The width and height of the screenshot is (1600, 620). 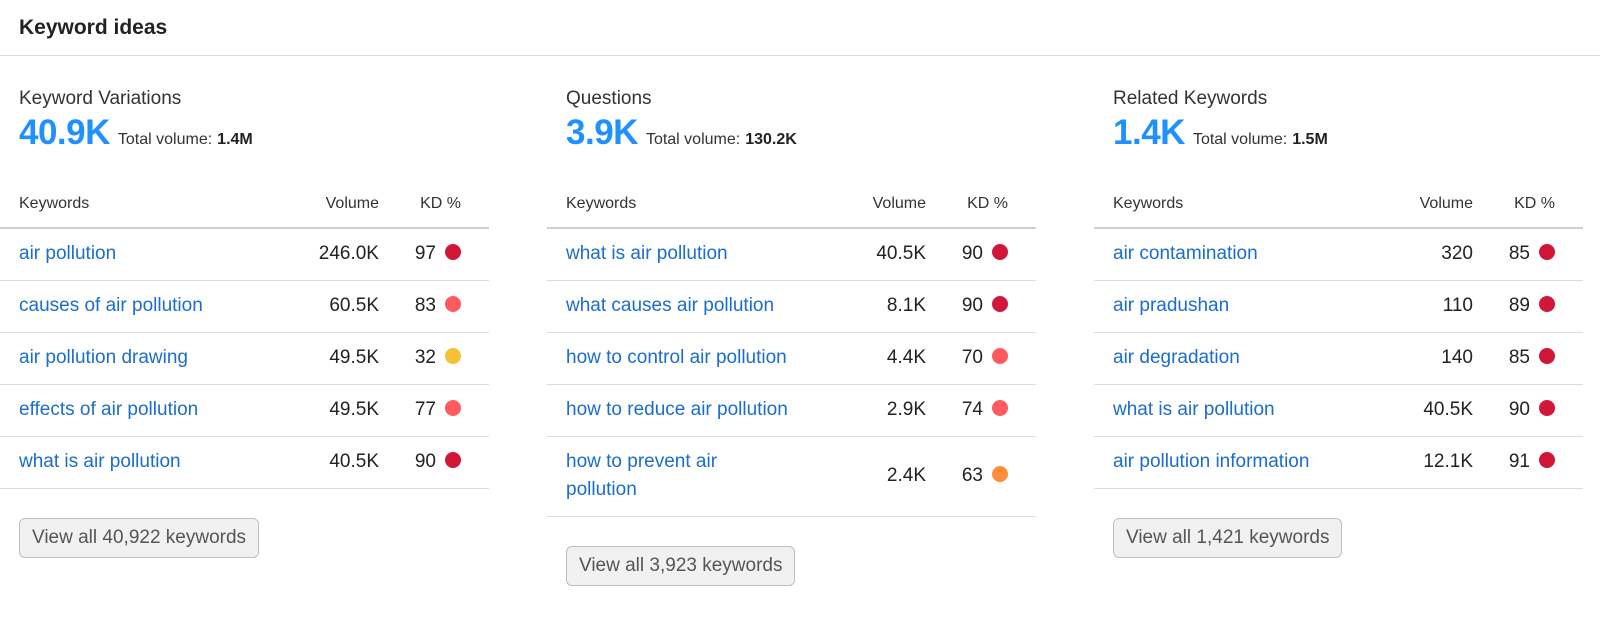 I want to click on keyword-link: causes of air pollution, so click(x=111, y=305).